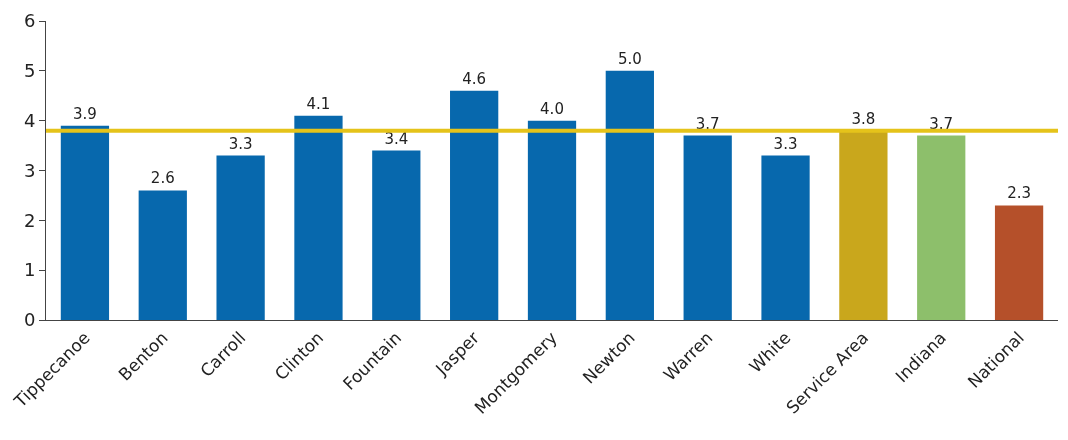 This screenshot has width=1068, height=440. I want to click on data-label: 2.6, so click(162, 178).